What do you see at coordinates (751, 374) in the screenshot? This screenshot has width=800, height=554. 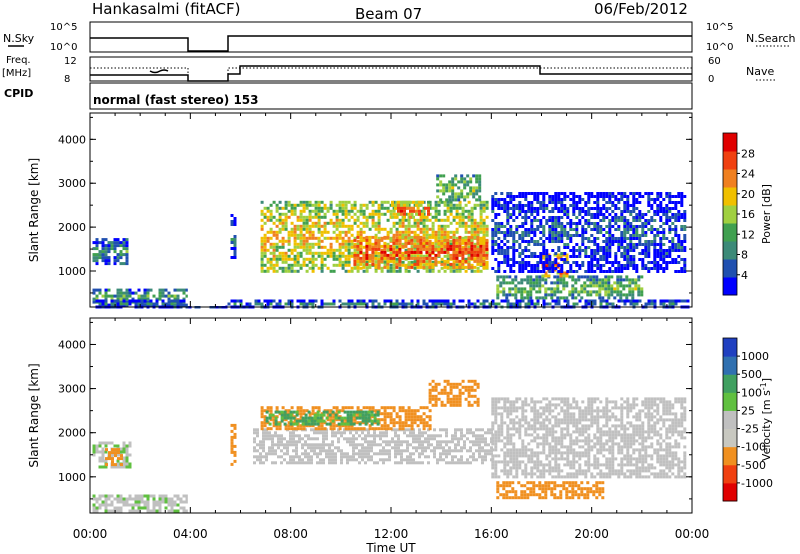 I see `colorbar-tick-label: 500` at bounding box center [751, 374].